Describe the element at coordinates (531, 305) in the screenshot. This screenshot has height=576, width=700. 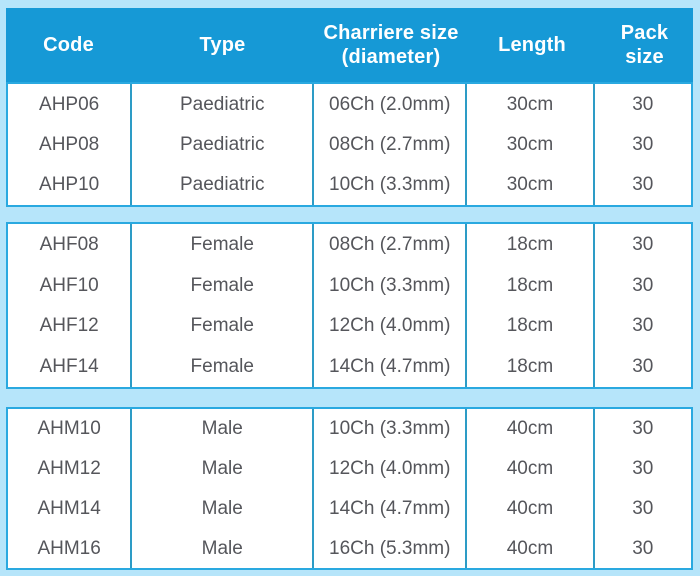
I see `column-length: 18cm 18cm 18cm 18cm` at that location.